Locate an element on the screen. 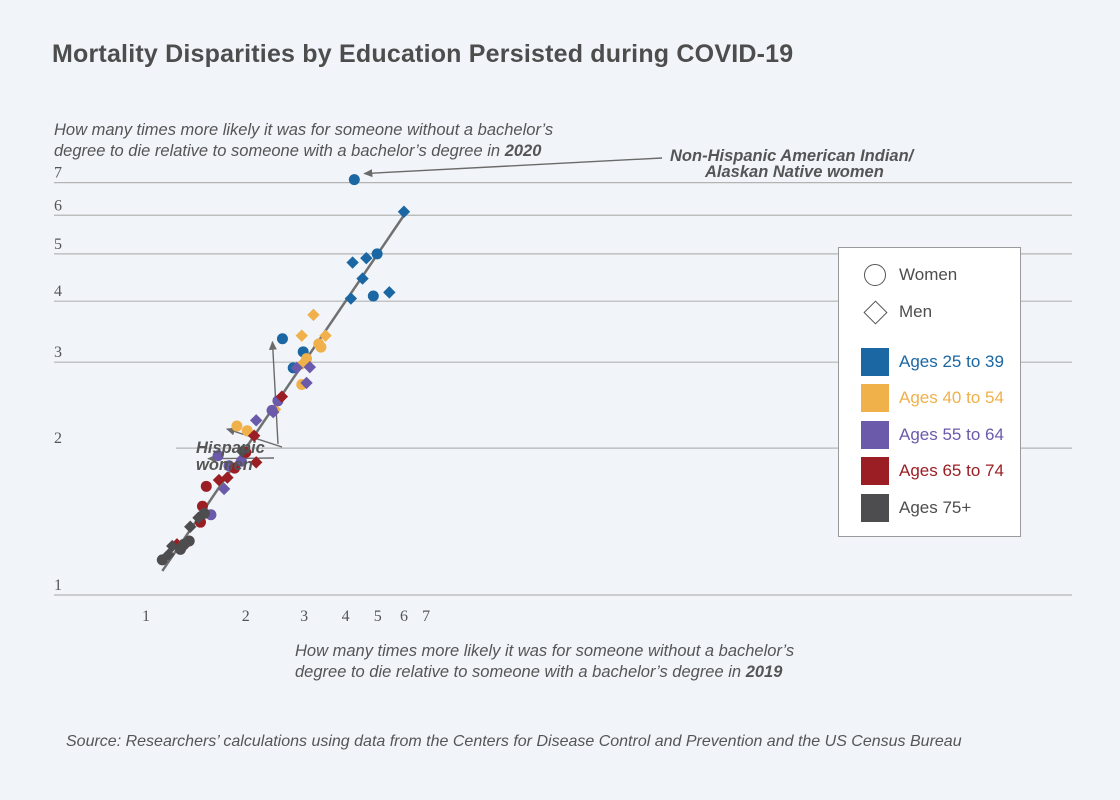  y-tick-label: 7 is located at coordinates (58, 173).